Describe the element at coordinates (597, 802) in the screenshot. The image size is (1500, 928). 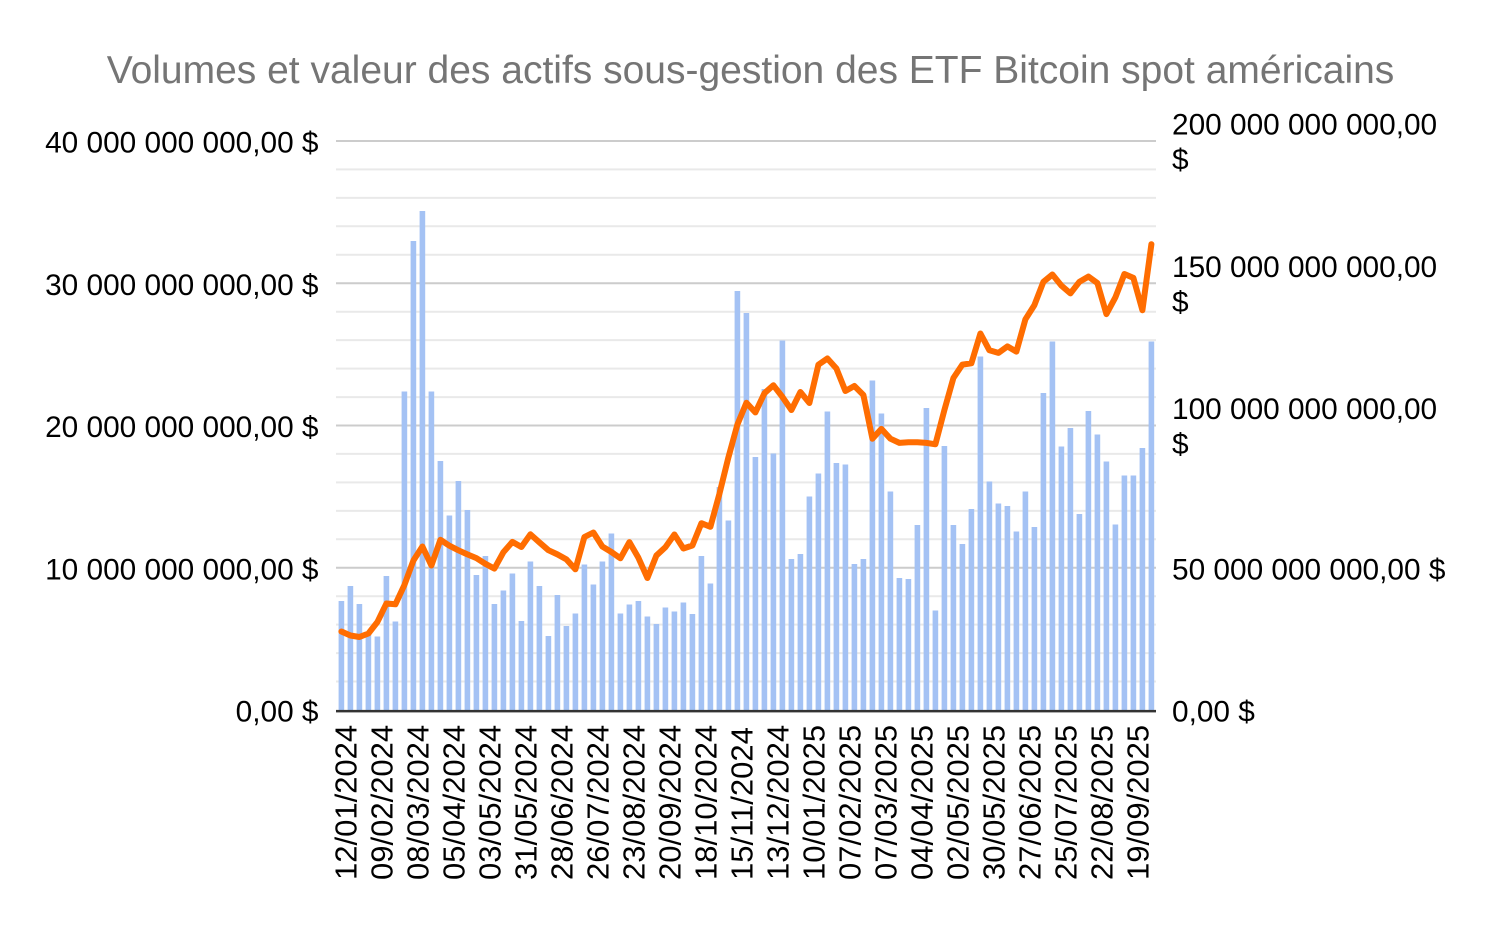
I see `svg-text: 26/07/2024` at that location.